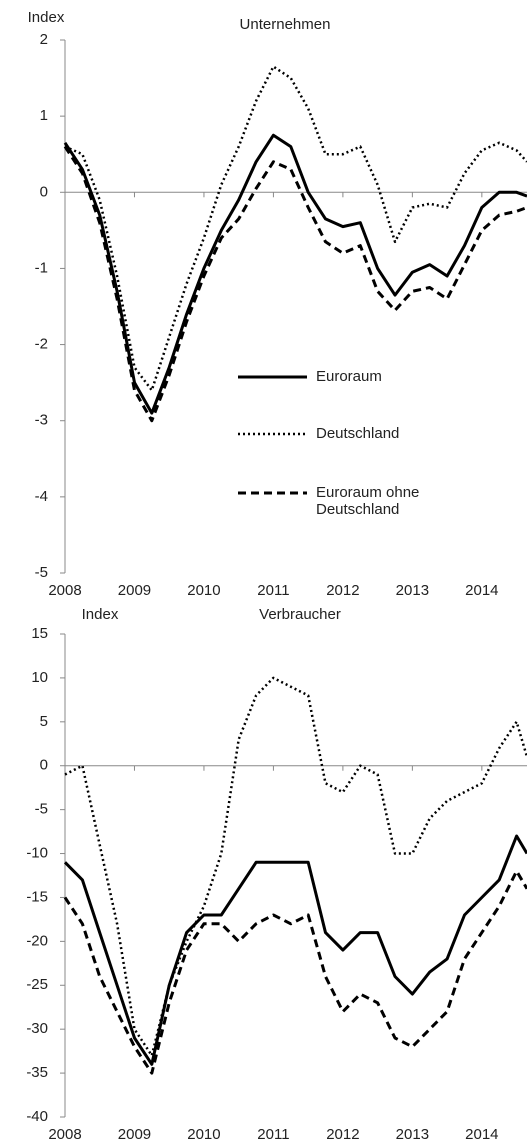 Image resolution: width=527 pixels, height=1143 pixels. I want to click on chart-title: Verbraucher, so click(300, 614).